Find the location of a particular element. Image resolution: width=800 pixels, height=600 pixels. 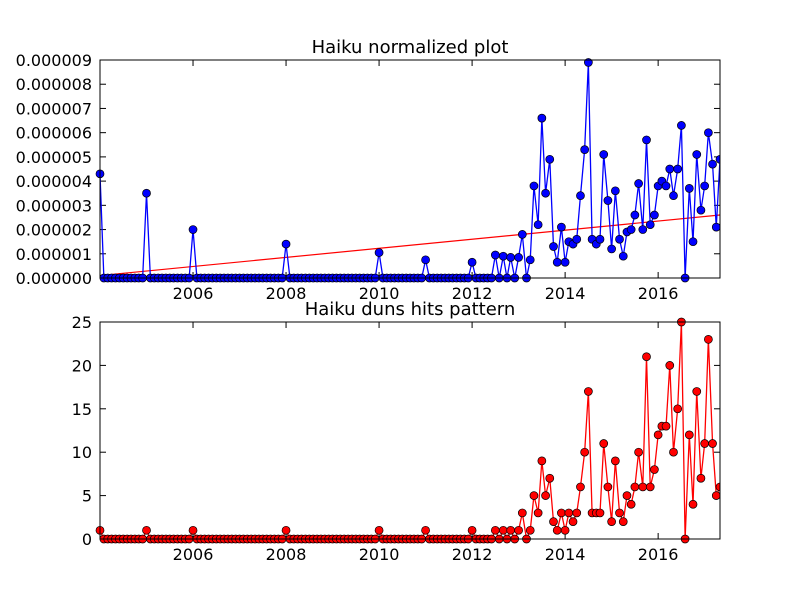

normalized-y-tick-label: 0.000006 is located at coordinates (54, 133).